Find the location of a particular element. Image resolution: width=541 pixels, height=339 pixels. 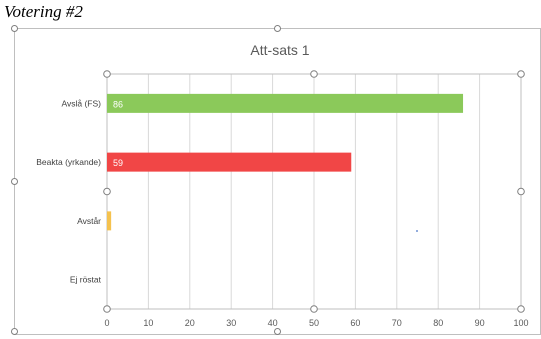

x-tick-label: 70 is located at coordinates (397, 323).